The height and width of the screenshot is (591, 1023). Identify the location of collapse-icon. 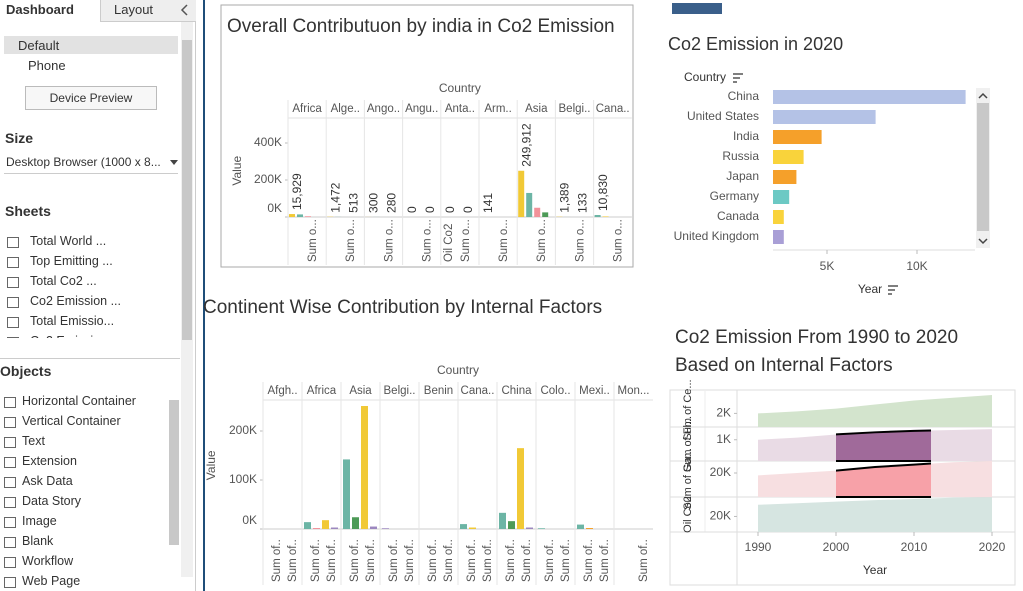
(185, 10).